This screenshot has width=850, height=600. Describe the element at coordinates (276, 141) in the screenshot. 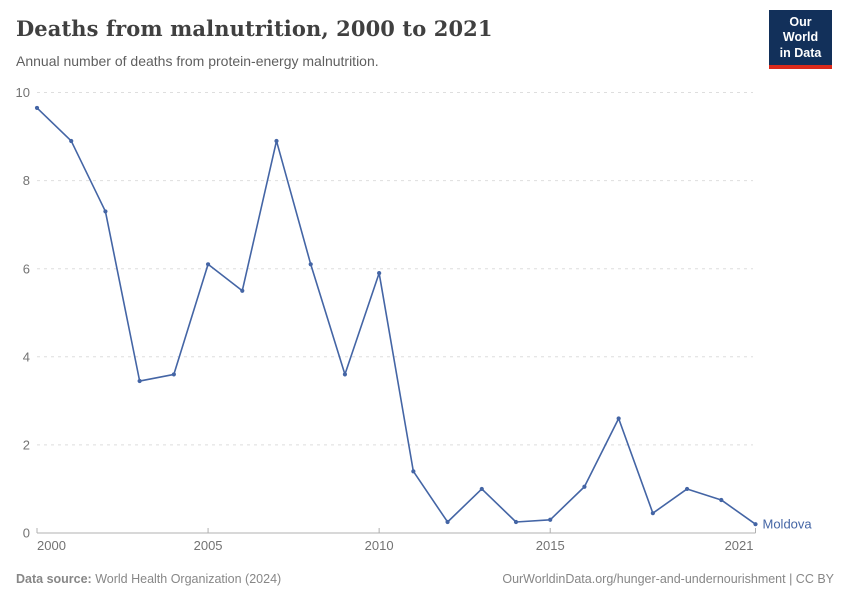

I see `data-point-2007` at that location.